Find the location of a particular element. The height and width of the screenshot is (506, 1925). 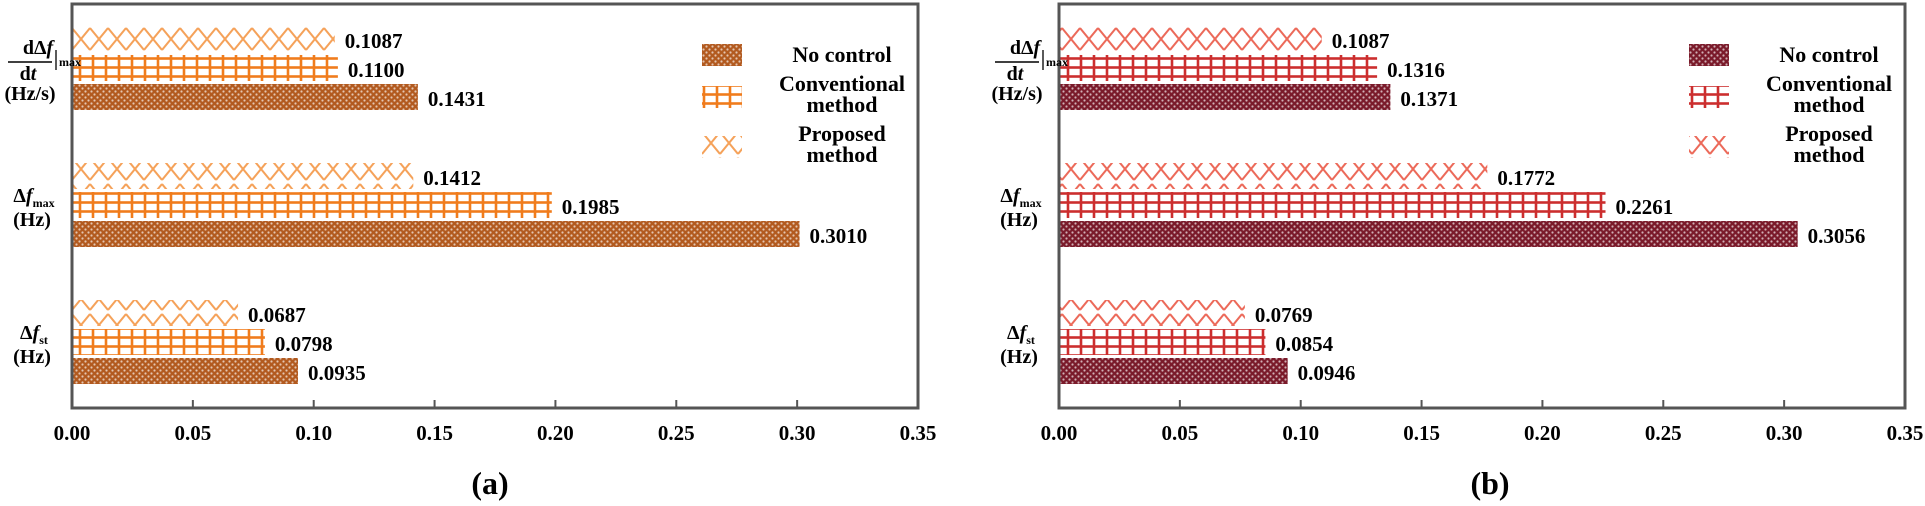

data-label: 0.1985 is located at coordinates (591, 207).